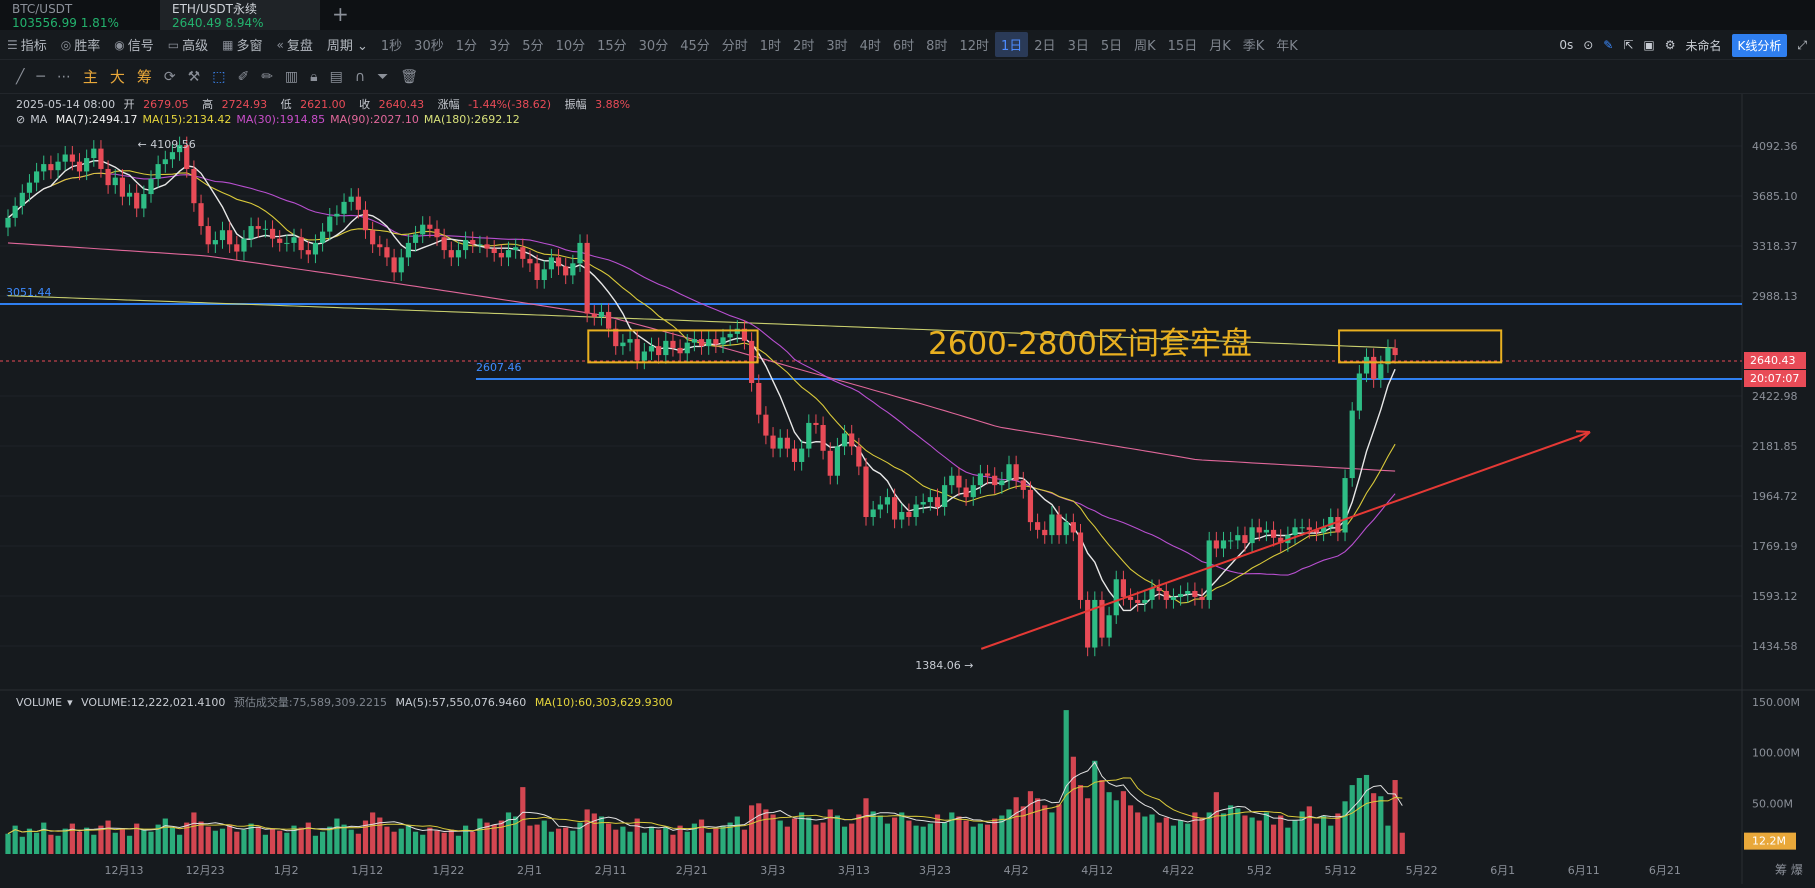 Image resolution: width=1815 pixels, height=888 pixels. What do you see at coordinates (500, 46) in the screenshot?
I see `period-3分: 3分` at bounding box center [500, 46].